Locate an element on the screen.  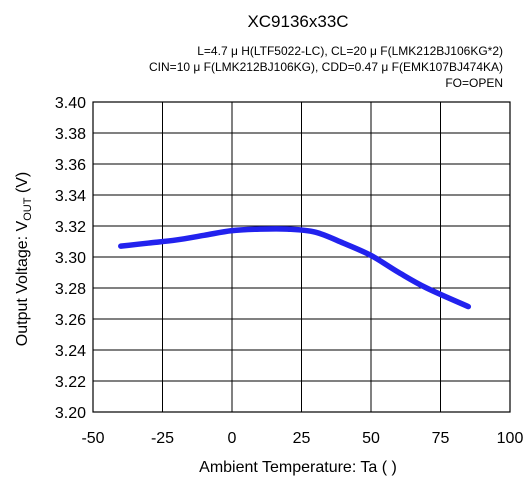
y-tick-label: 3.36 is located at coordinates (70, 165).